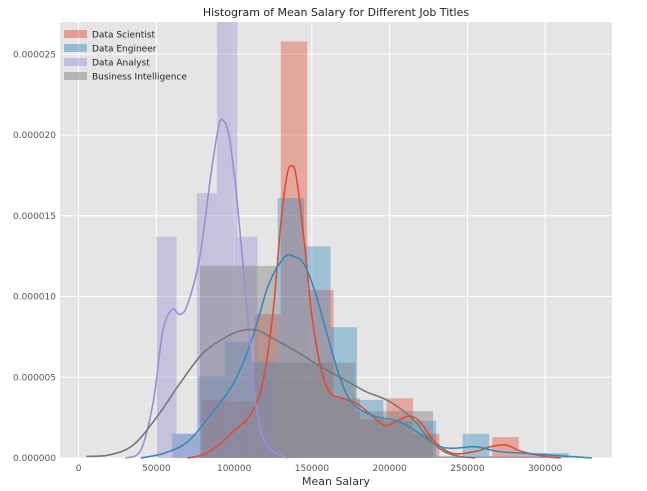 This screenshot has height=491, width=647. What do you see at coordinates (34, 136) in the screenshot?
I see `y-tick-label: 0.000020` at bounding box center [34, 136].